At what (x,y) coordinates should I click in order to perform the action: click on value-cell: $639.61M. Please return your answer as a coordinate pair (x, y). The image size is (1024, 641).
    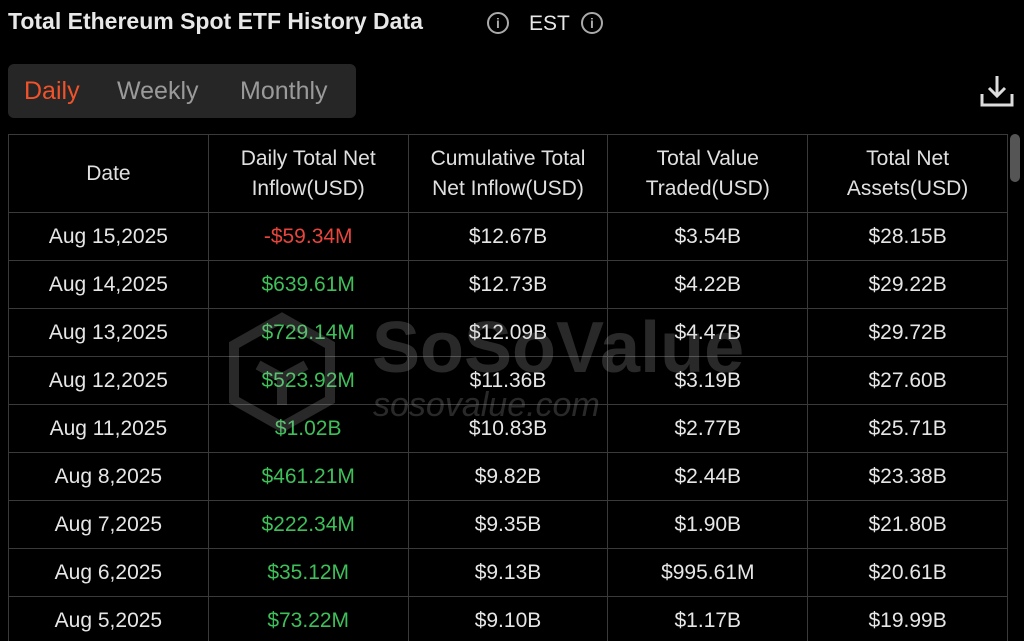
    Looking at the image, I should click on (308, 284).